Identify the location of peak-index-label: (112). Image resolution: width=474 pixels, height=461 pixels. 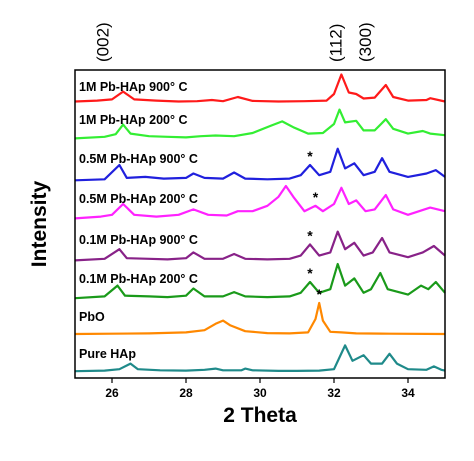
(335, 43).